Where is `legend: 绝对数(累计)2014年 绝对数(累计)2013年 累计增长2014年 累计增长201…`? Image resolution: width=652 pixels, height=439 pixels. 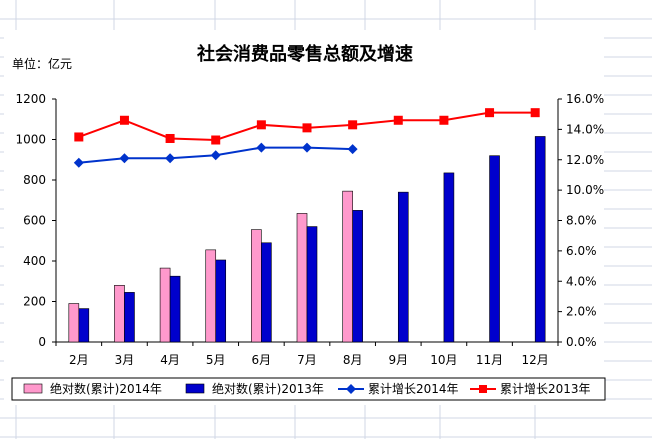
legend: 绝对数(累计)2014年 绝对数(累计)2013年 累计增长2014年 累计增长201… is located at coordinates (308, 389).